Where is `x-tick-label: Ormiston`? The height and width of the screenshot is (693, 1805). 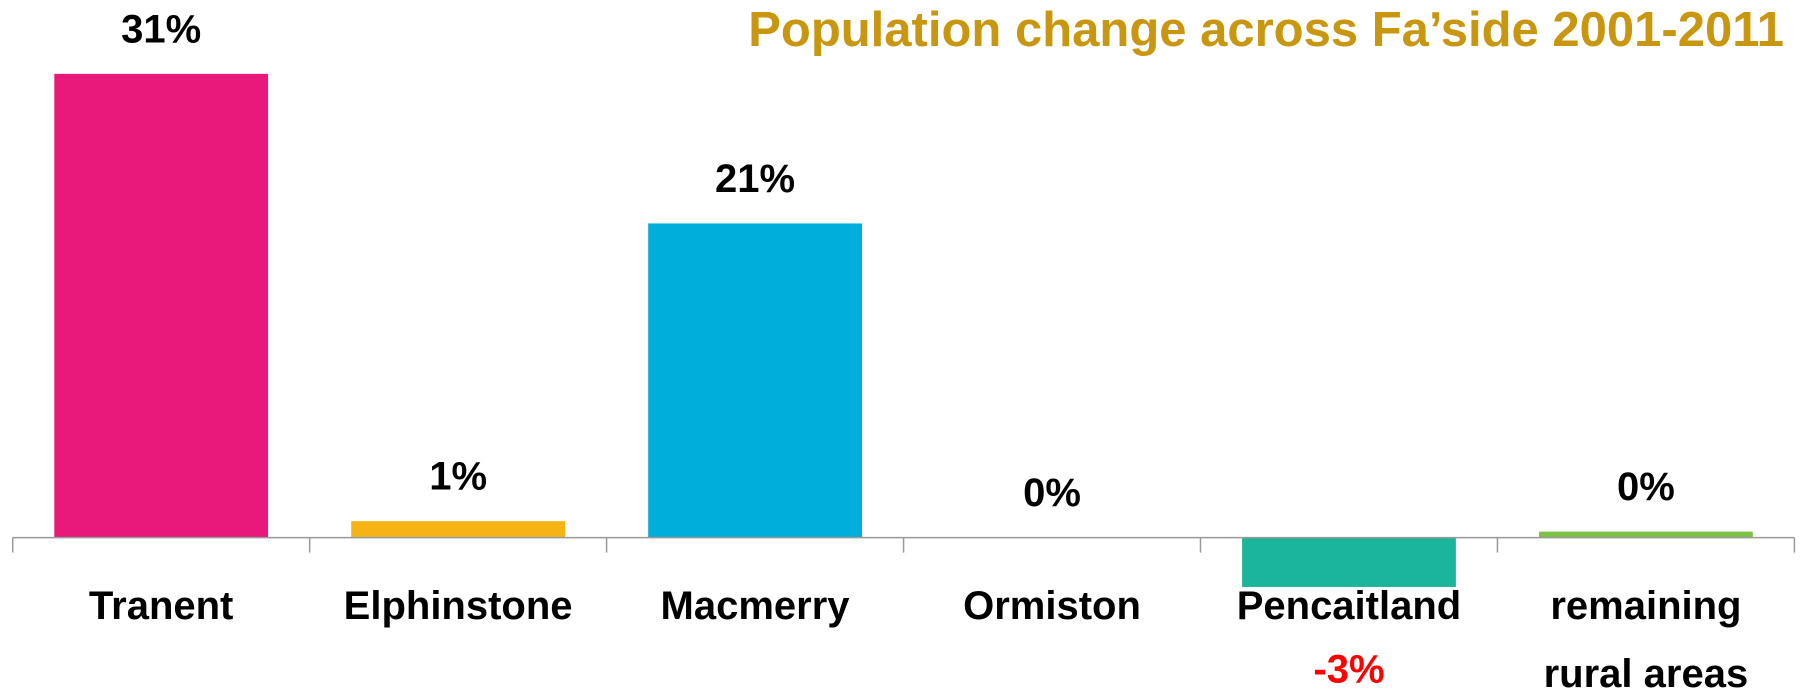
x-tick-label: Ormiston is located at coordinates (1052, 606).